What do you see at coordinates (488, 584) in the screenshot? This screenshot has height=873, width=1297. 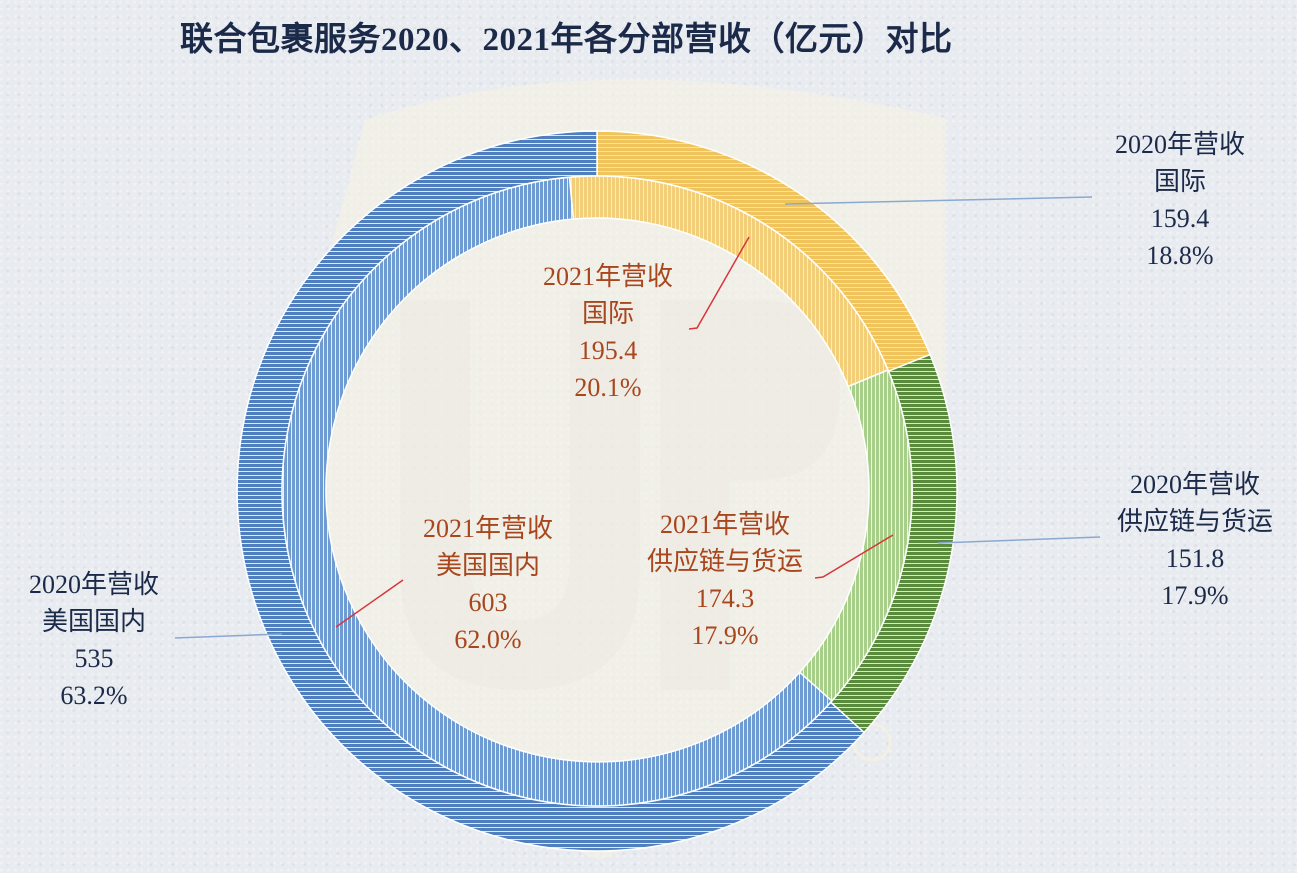 I see `label-2021-us-domestic: 2021年营收 美国国内 603 62.0%` at bounding box center [488, 584].